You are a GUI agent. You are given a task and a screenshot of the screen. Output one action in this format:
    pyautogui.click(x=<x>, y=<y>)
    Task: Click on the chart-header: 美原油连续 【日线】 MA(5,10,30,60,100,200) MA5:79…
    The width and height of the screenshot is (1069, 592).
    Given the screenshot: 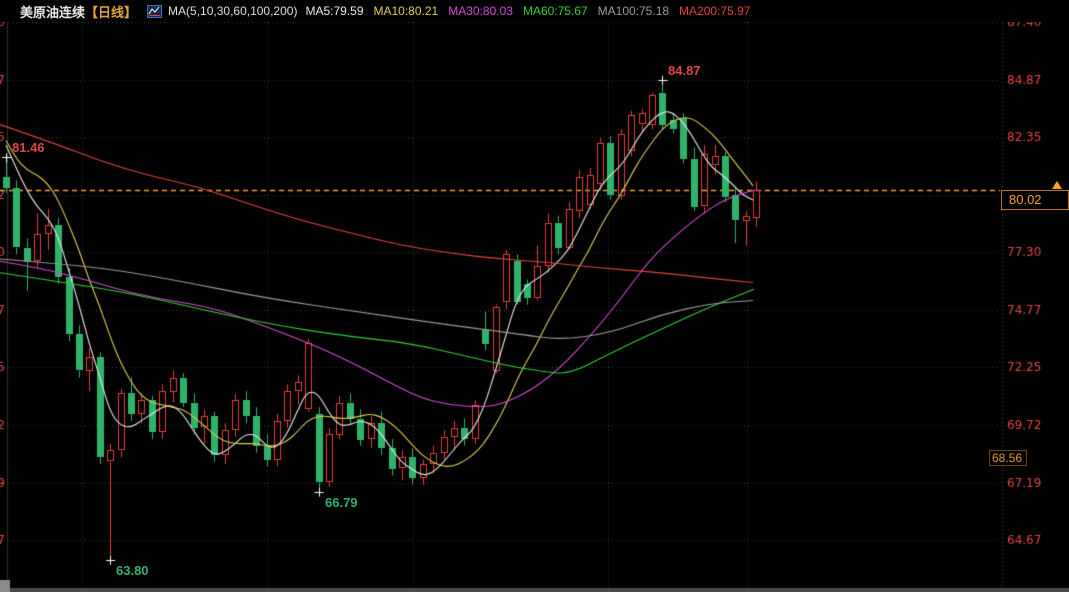 What is the action you would take?
    pyautogui.click(x=534, y=11)
    